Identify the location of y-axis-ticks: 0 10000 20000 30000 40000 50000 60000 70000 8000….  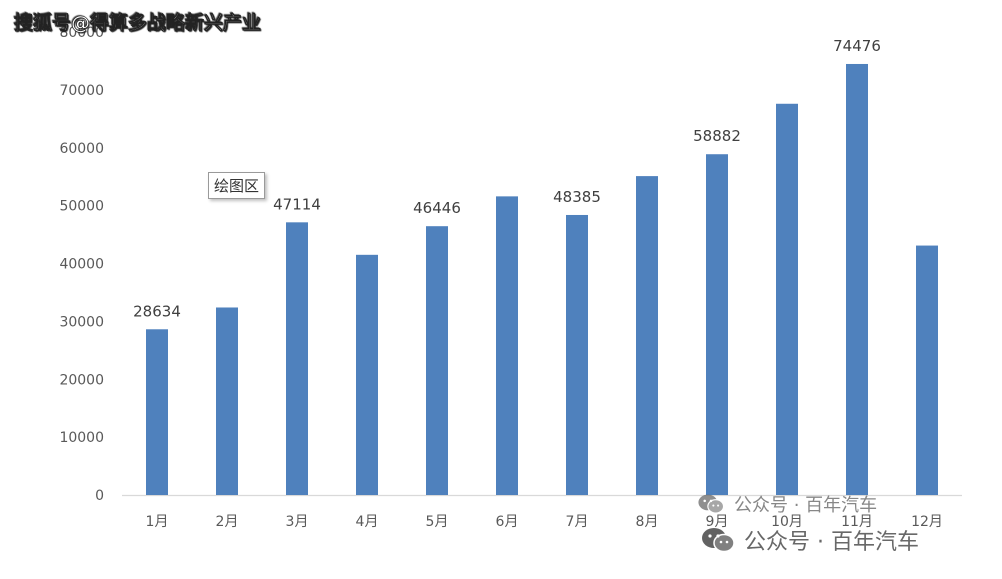
(81, 264).